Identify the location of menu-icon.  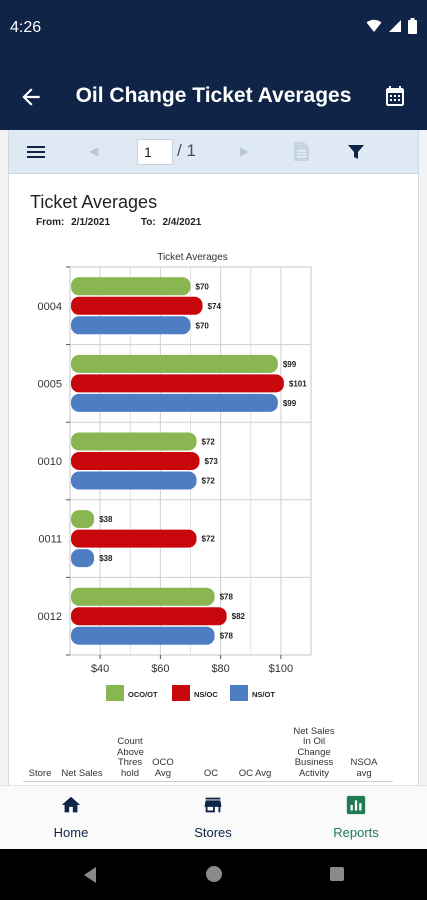
(36, 152).